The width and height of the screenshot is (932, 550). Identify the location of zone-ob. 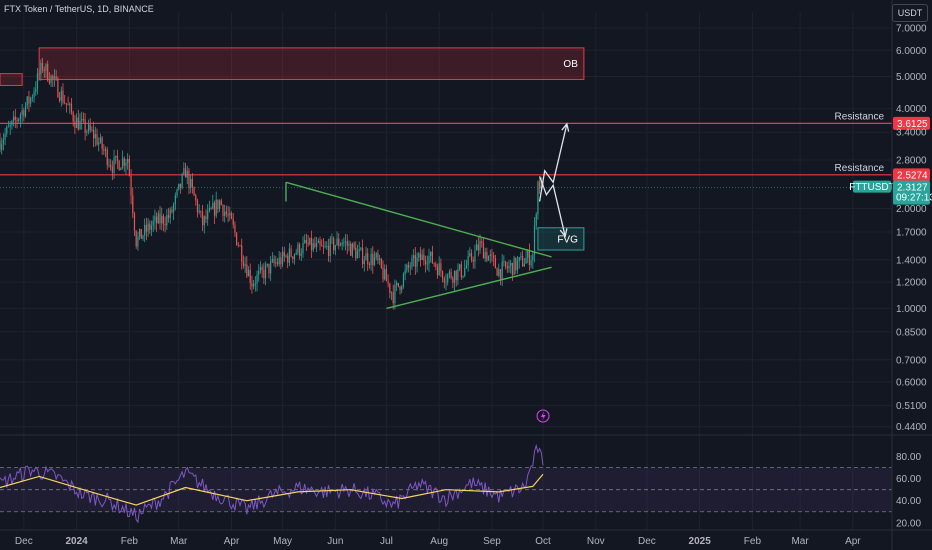
(311, 63).